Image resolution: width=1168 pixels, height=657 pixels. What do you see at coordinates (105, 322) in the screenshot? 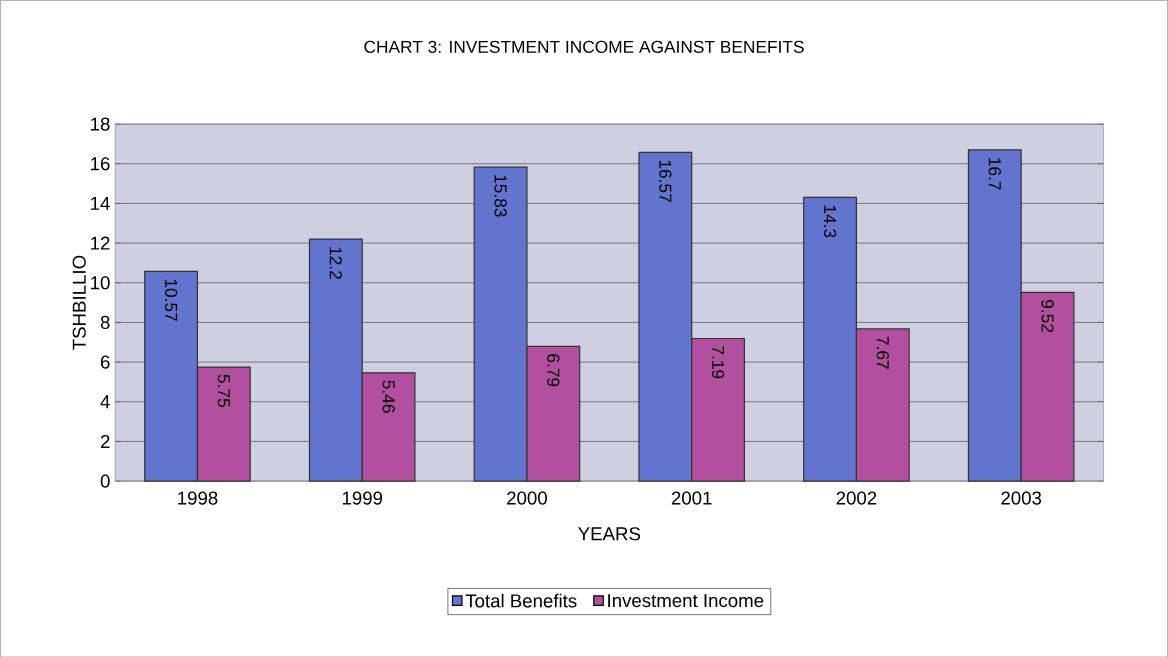
I see `y-tick-label: 8` at bounding box center [105, 322].